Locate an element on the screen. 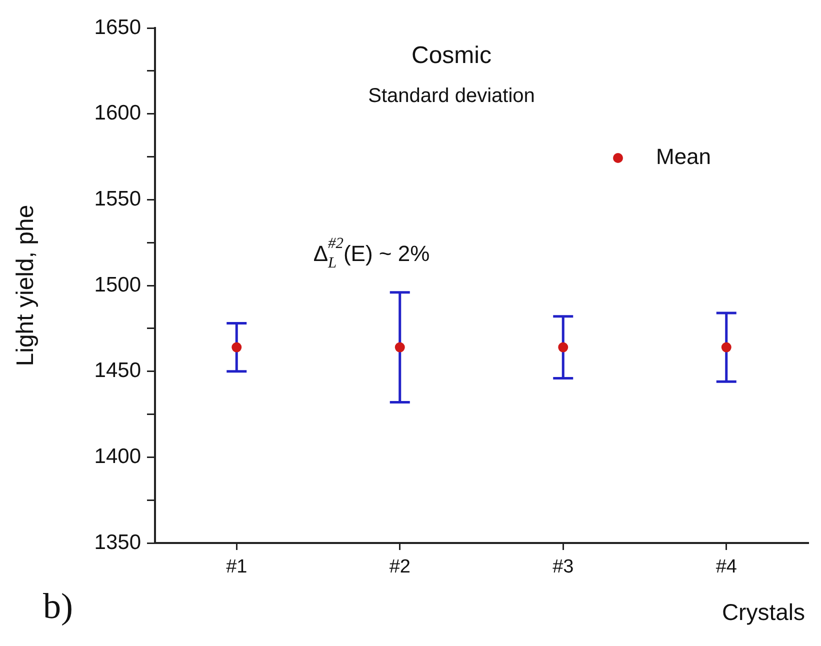 This screenshot has width=821, height=646. y-axis-title: Light yield, phe is located at coordinates (26, 285).